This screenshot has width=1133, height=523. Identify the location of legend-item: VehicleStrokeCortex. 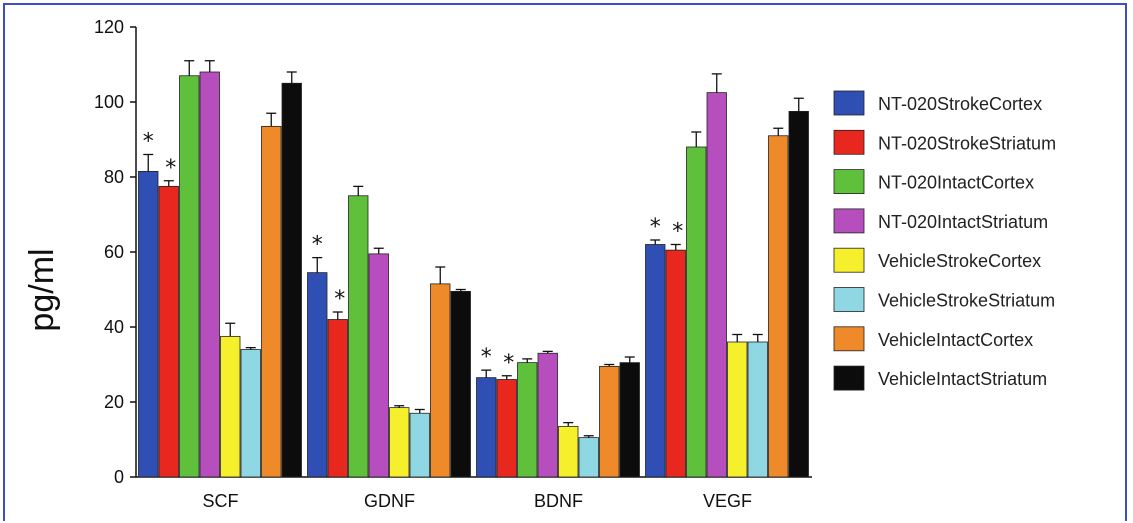
(937, 260).